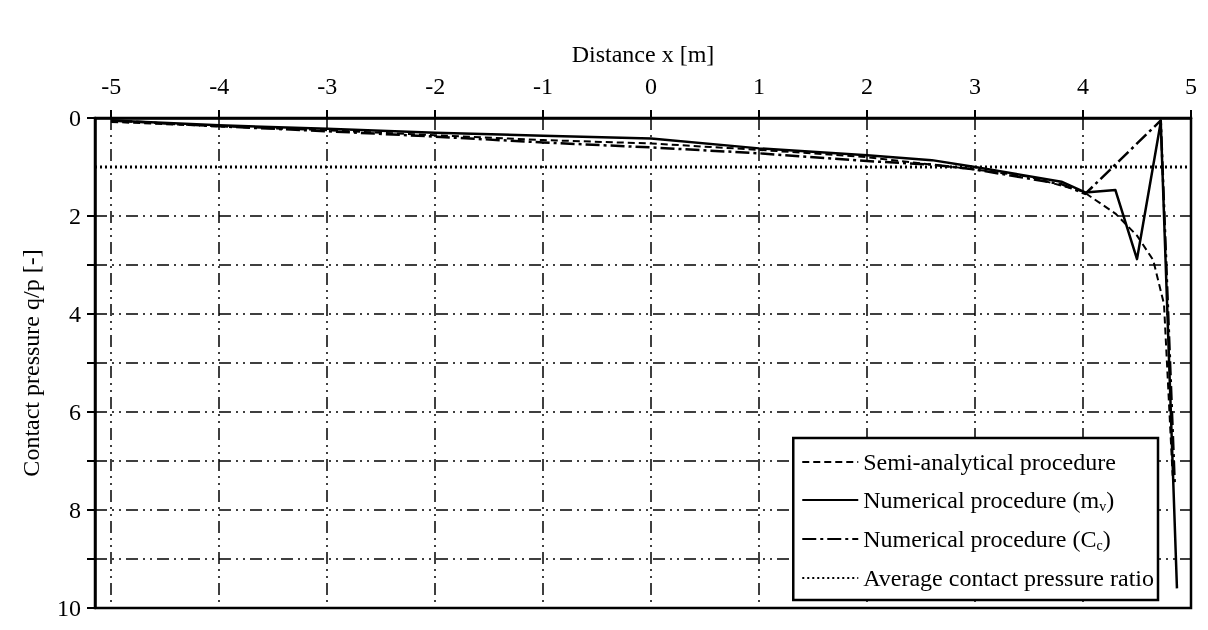  What do you see at coordinates (31, 363) in the screenshot?
I see `y-axis-title: Contact pressure q/p [-]` at bounding box center [31, 363].